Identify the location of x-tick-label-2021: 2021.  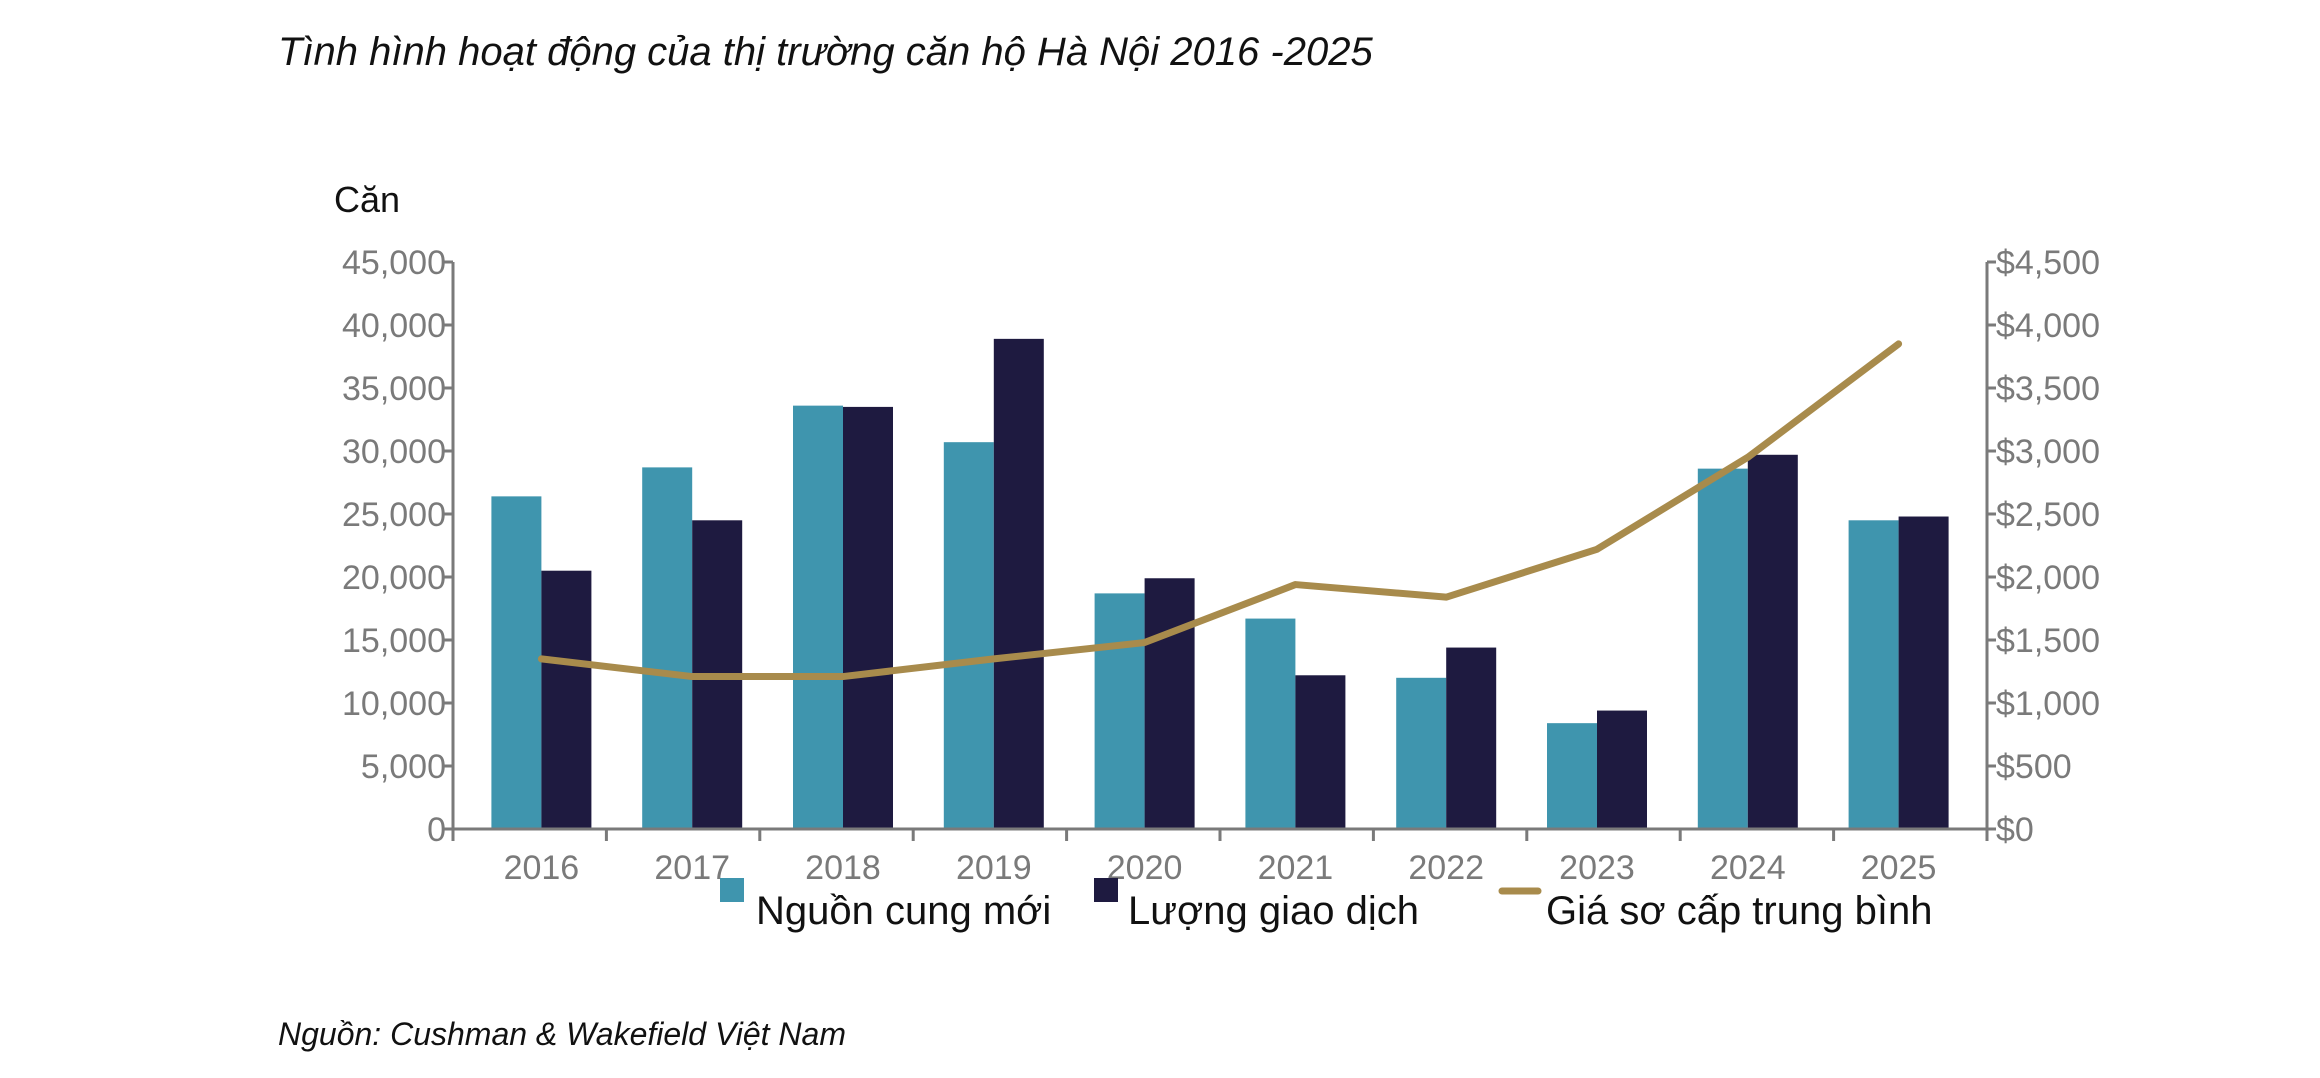
(1296, 868).